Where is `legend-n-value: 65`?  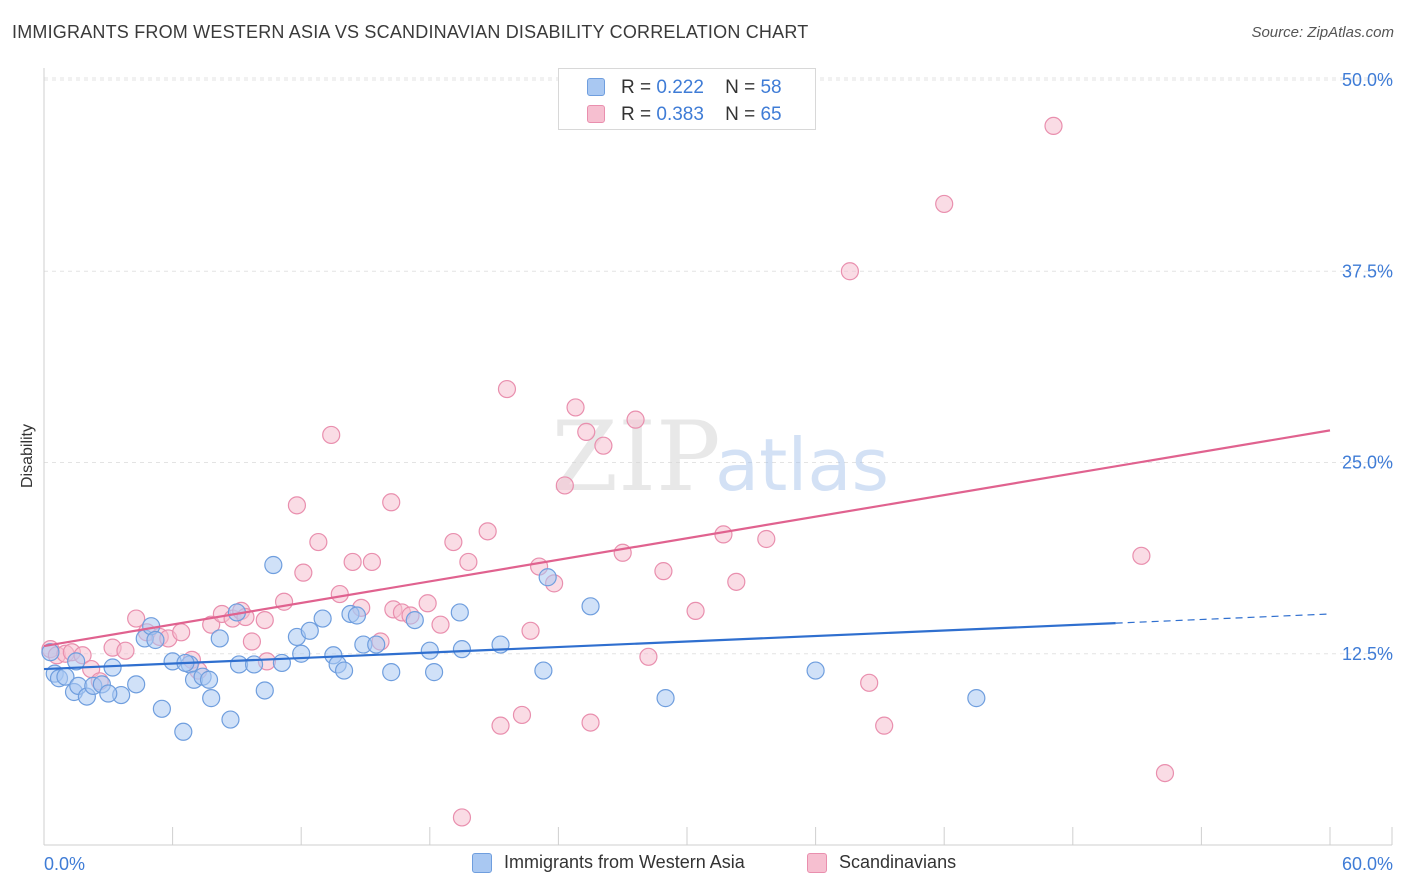
legend-n-value: 65 is located at coordinates (771, 114).